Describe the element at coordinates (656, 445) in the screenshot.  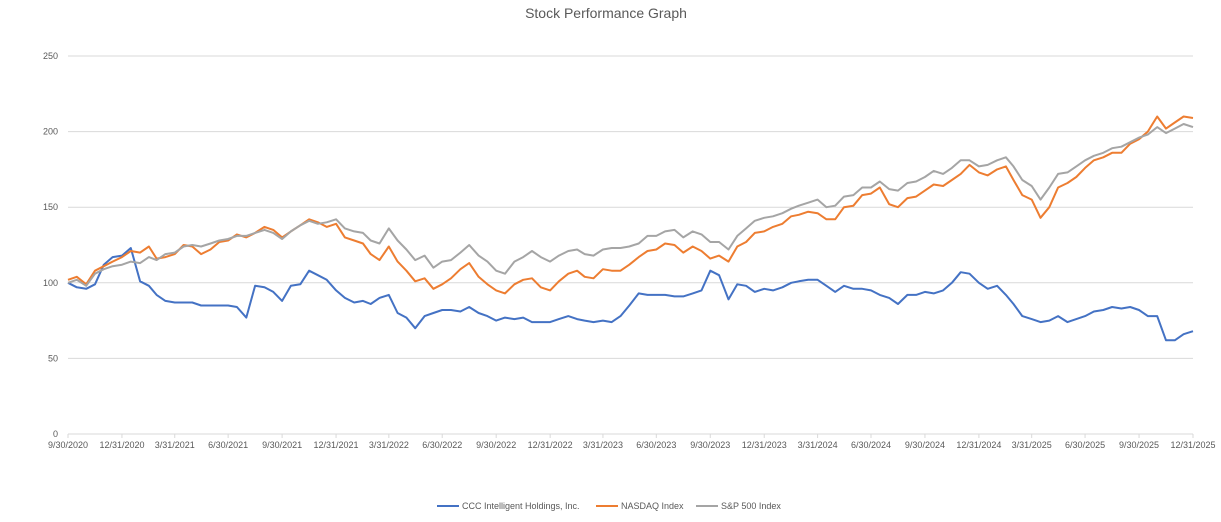
I see `x-tick-label: 6/30/2023` at that location.